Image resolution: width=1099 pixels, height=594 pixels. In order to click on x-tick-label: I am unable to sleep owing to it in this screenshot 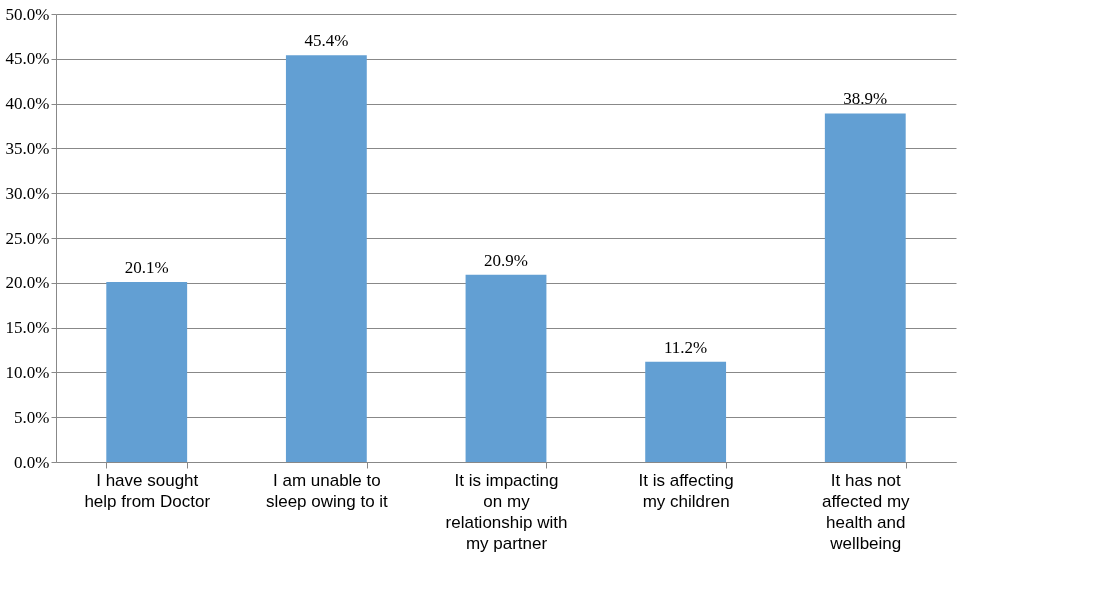, I will do `click(327, 490)`.